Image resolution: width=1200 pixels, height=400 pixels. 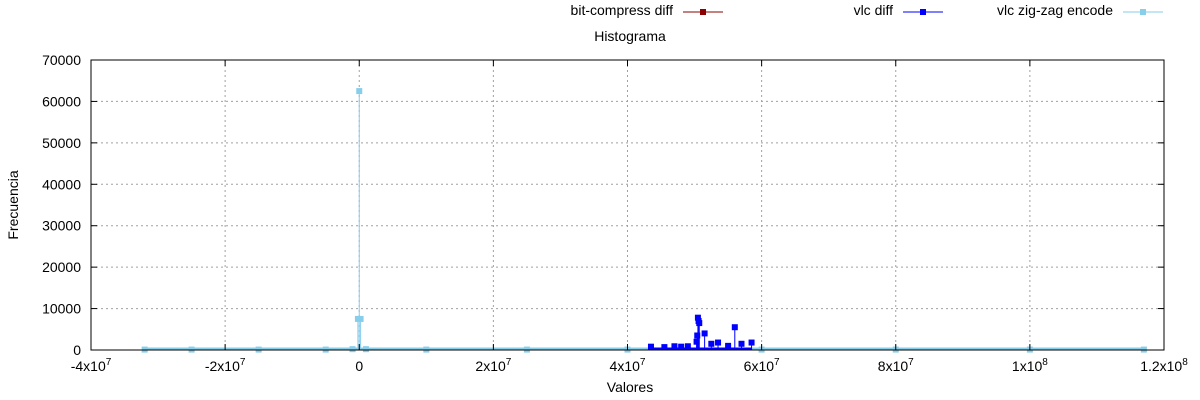 What do you see at coordinates (77, 350) in the screenshot?
I see `y-tick-label: 0` at bounding box center [77, 350].